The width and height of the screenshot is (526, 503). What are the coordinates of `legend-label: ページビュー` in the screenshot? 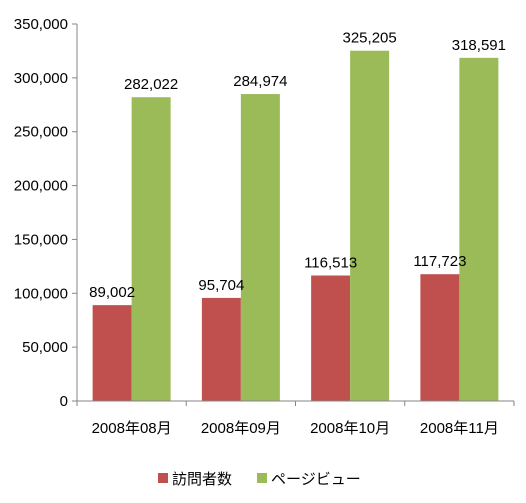 It's located at (316, 479).